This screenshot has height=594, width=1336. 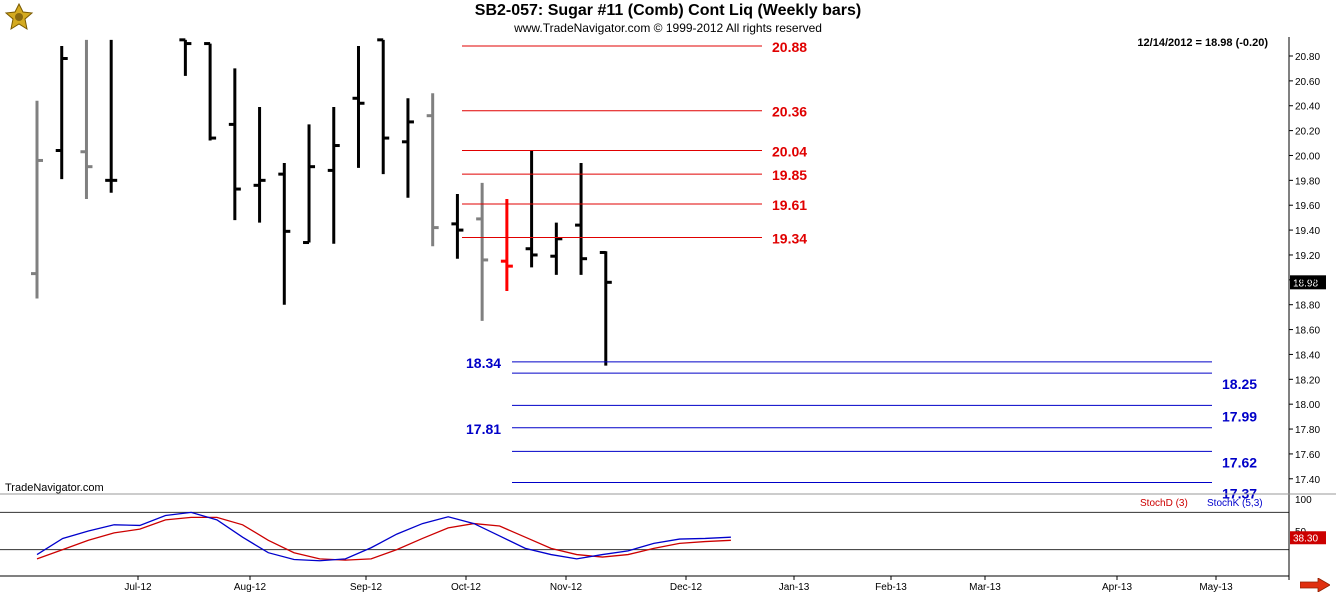 I want to click on stoch-k-legend: StochK (5,3), so click(x=1235, y=503).